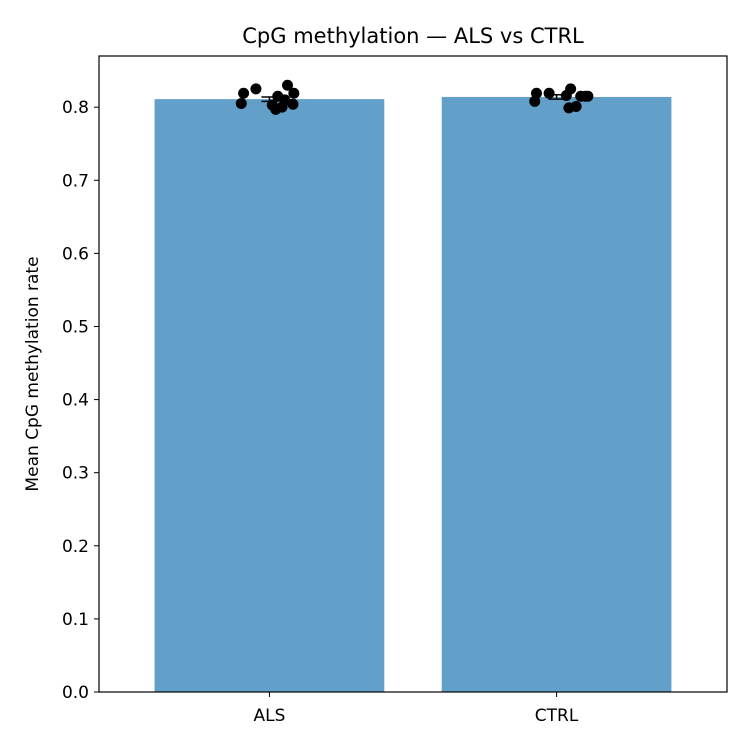 The width and height of the screenshot is (750, 754). I want to click on y-tick-label: 0.1, so click(75, 620).